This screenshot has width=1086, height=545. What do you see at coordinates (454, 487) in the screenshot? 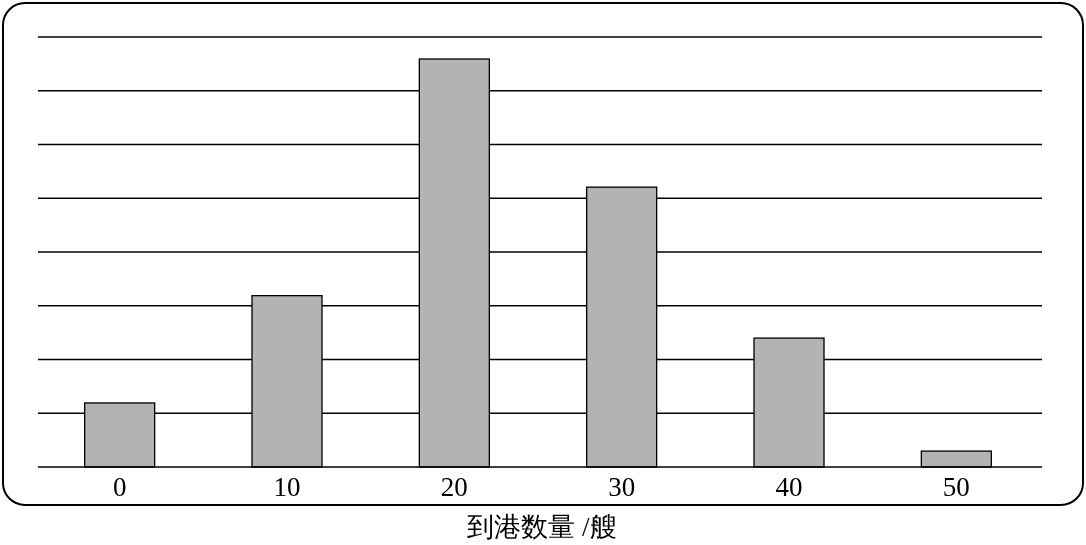
I see `x-tick-label: 20` at bounding box center [454, 487].